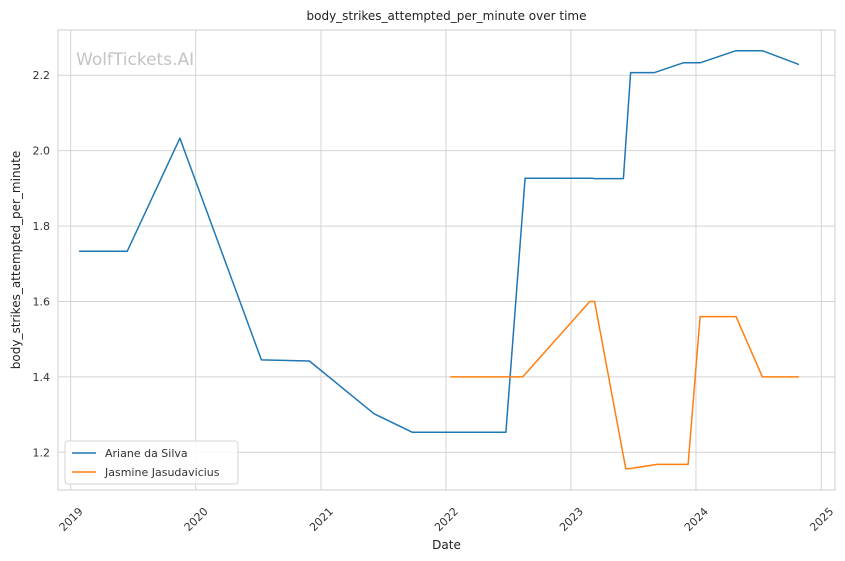 The image size is (845, 561). What do you see at coordinates (42, 75) in the screenshot?
I see `y-tick-label: 2.2` at bounding box center [42, 75].